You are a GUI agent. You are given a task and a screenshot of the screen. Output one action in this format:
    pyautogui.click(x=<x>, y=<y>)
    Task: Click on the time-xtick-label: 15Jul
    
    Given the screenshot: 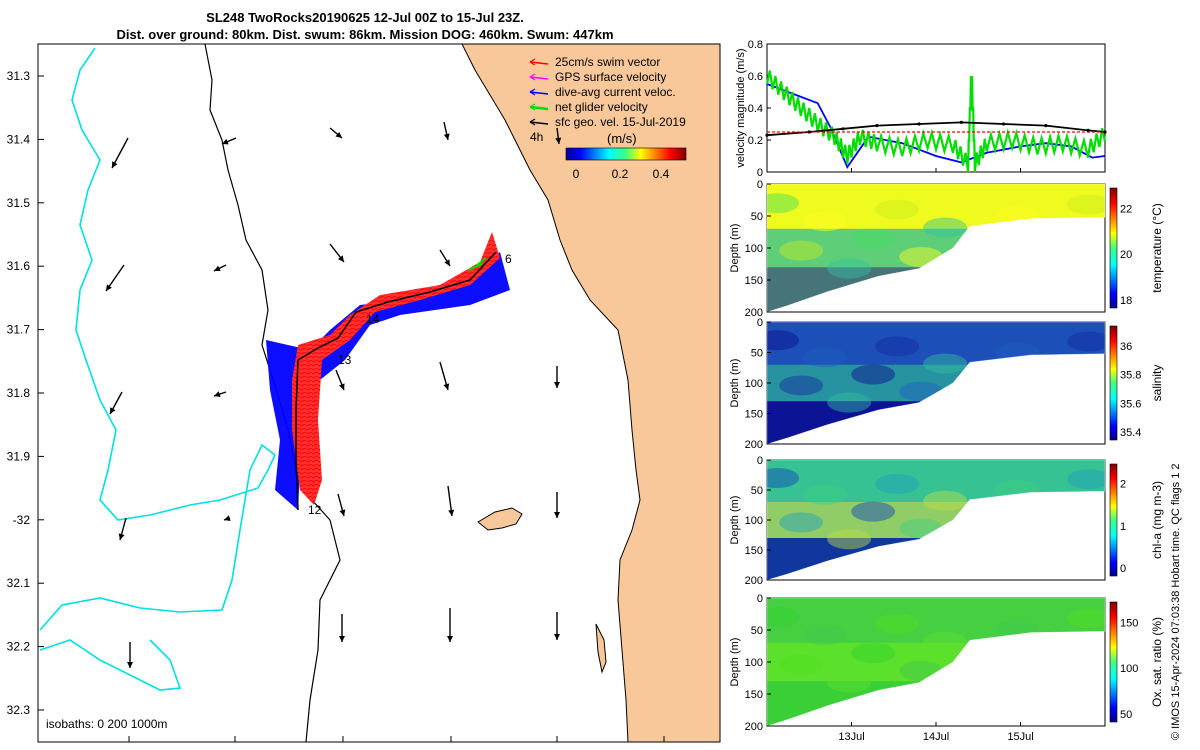 What is the action you would take?
    pyautogui.click(x=1020, y=737)
    